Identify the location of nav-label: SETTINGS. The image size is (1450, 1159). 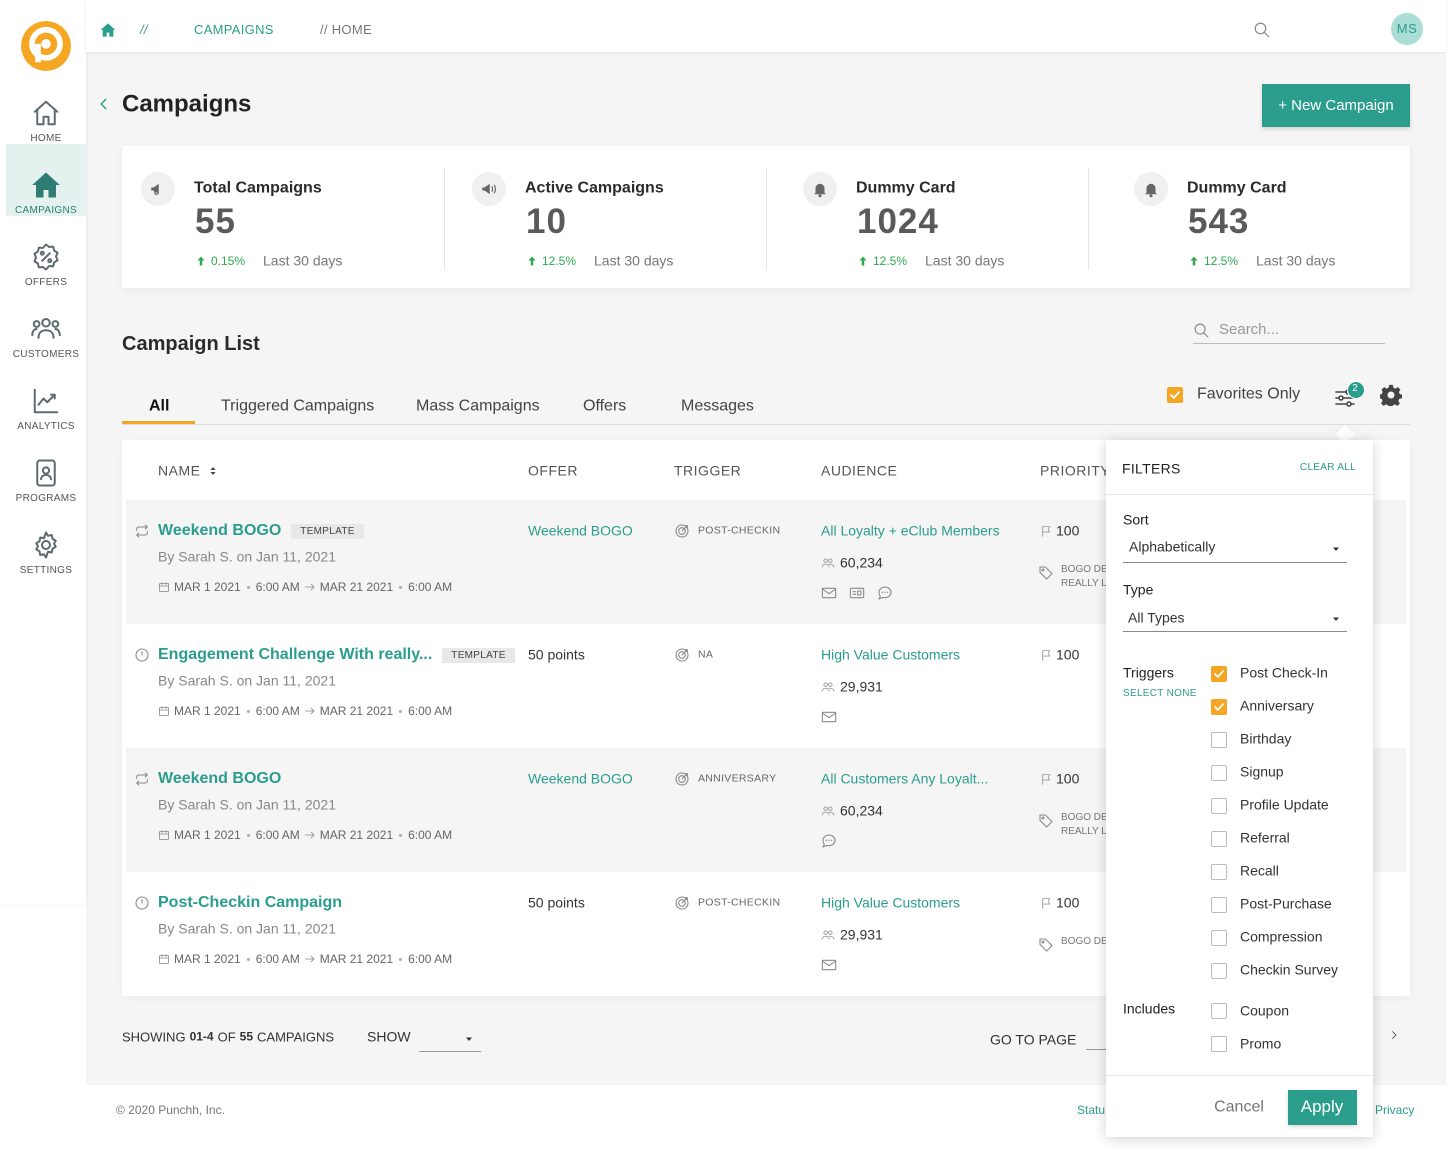
(46, 570).